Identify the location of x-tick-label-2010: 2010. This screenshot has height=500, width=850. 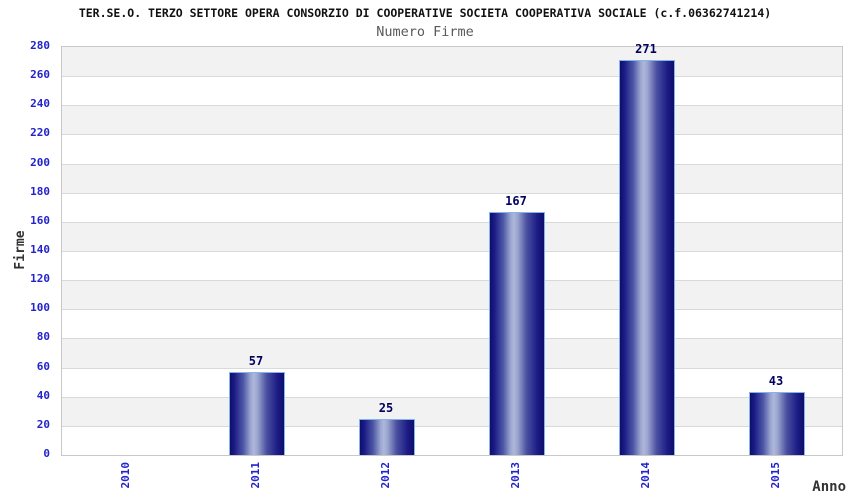
(125, 475).